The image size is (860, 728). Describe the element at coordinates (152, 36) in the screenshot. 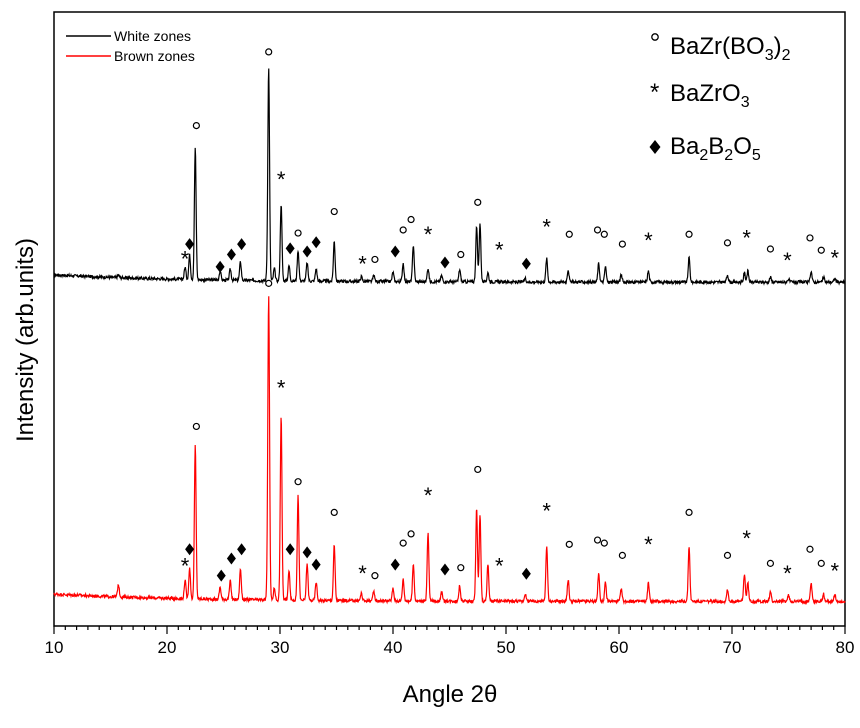

I see `legend-label-white: White zones` at that location.